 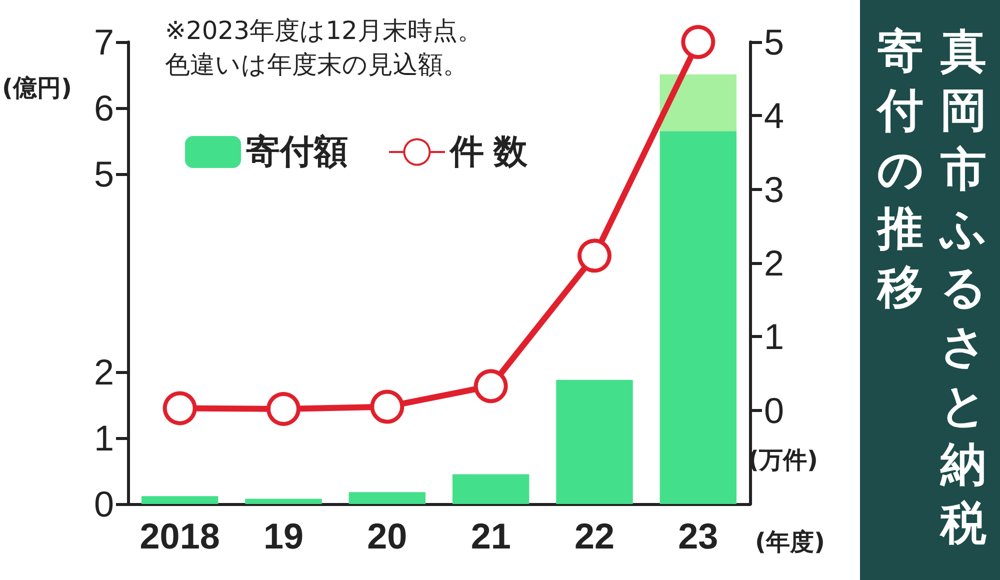 I want to click on legend-label: 寄付額, so click(x=297, y=152).